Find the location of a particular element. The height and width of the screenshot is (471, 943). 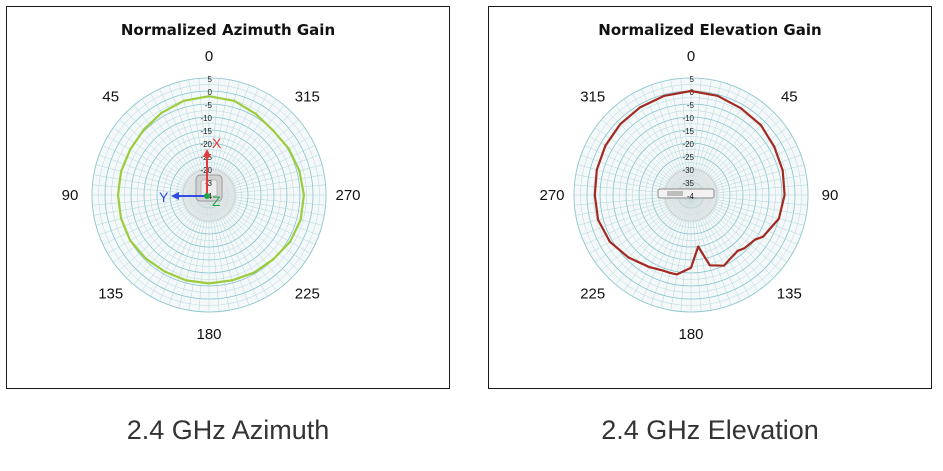

radial-tick-label: -35 is located at coordinates (688, 183).